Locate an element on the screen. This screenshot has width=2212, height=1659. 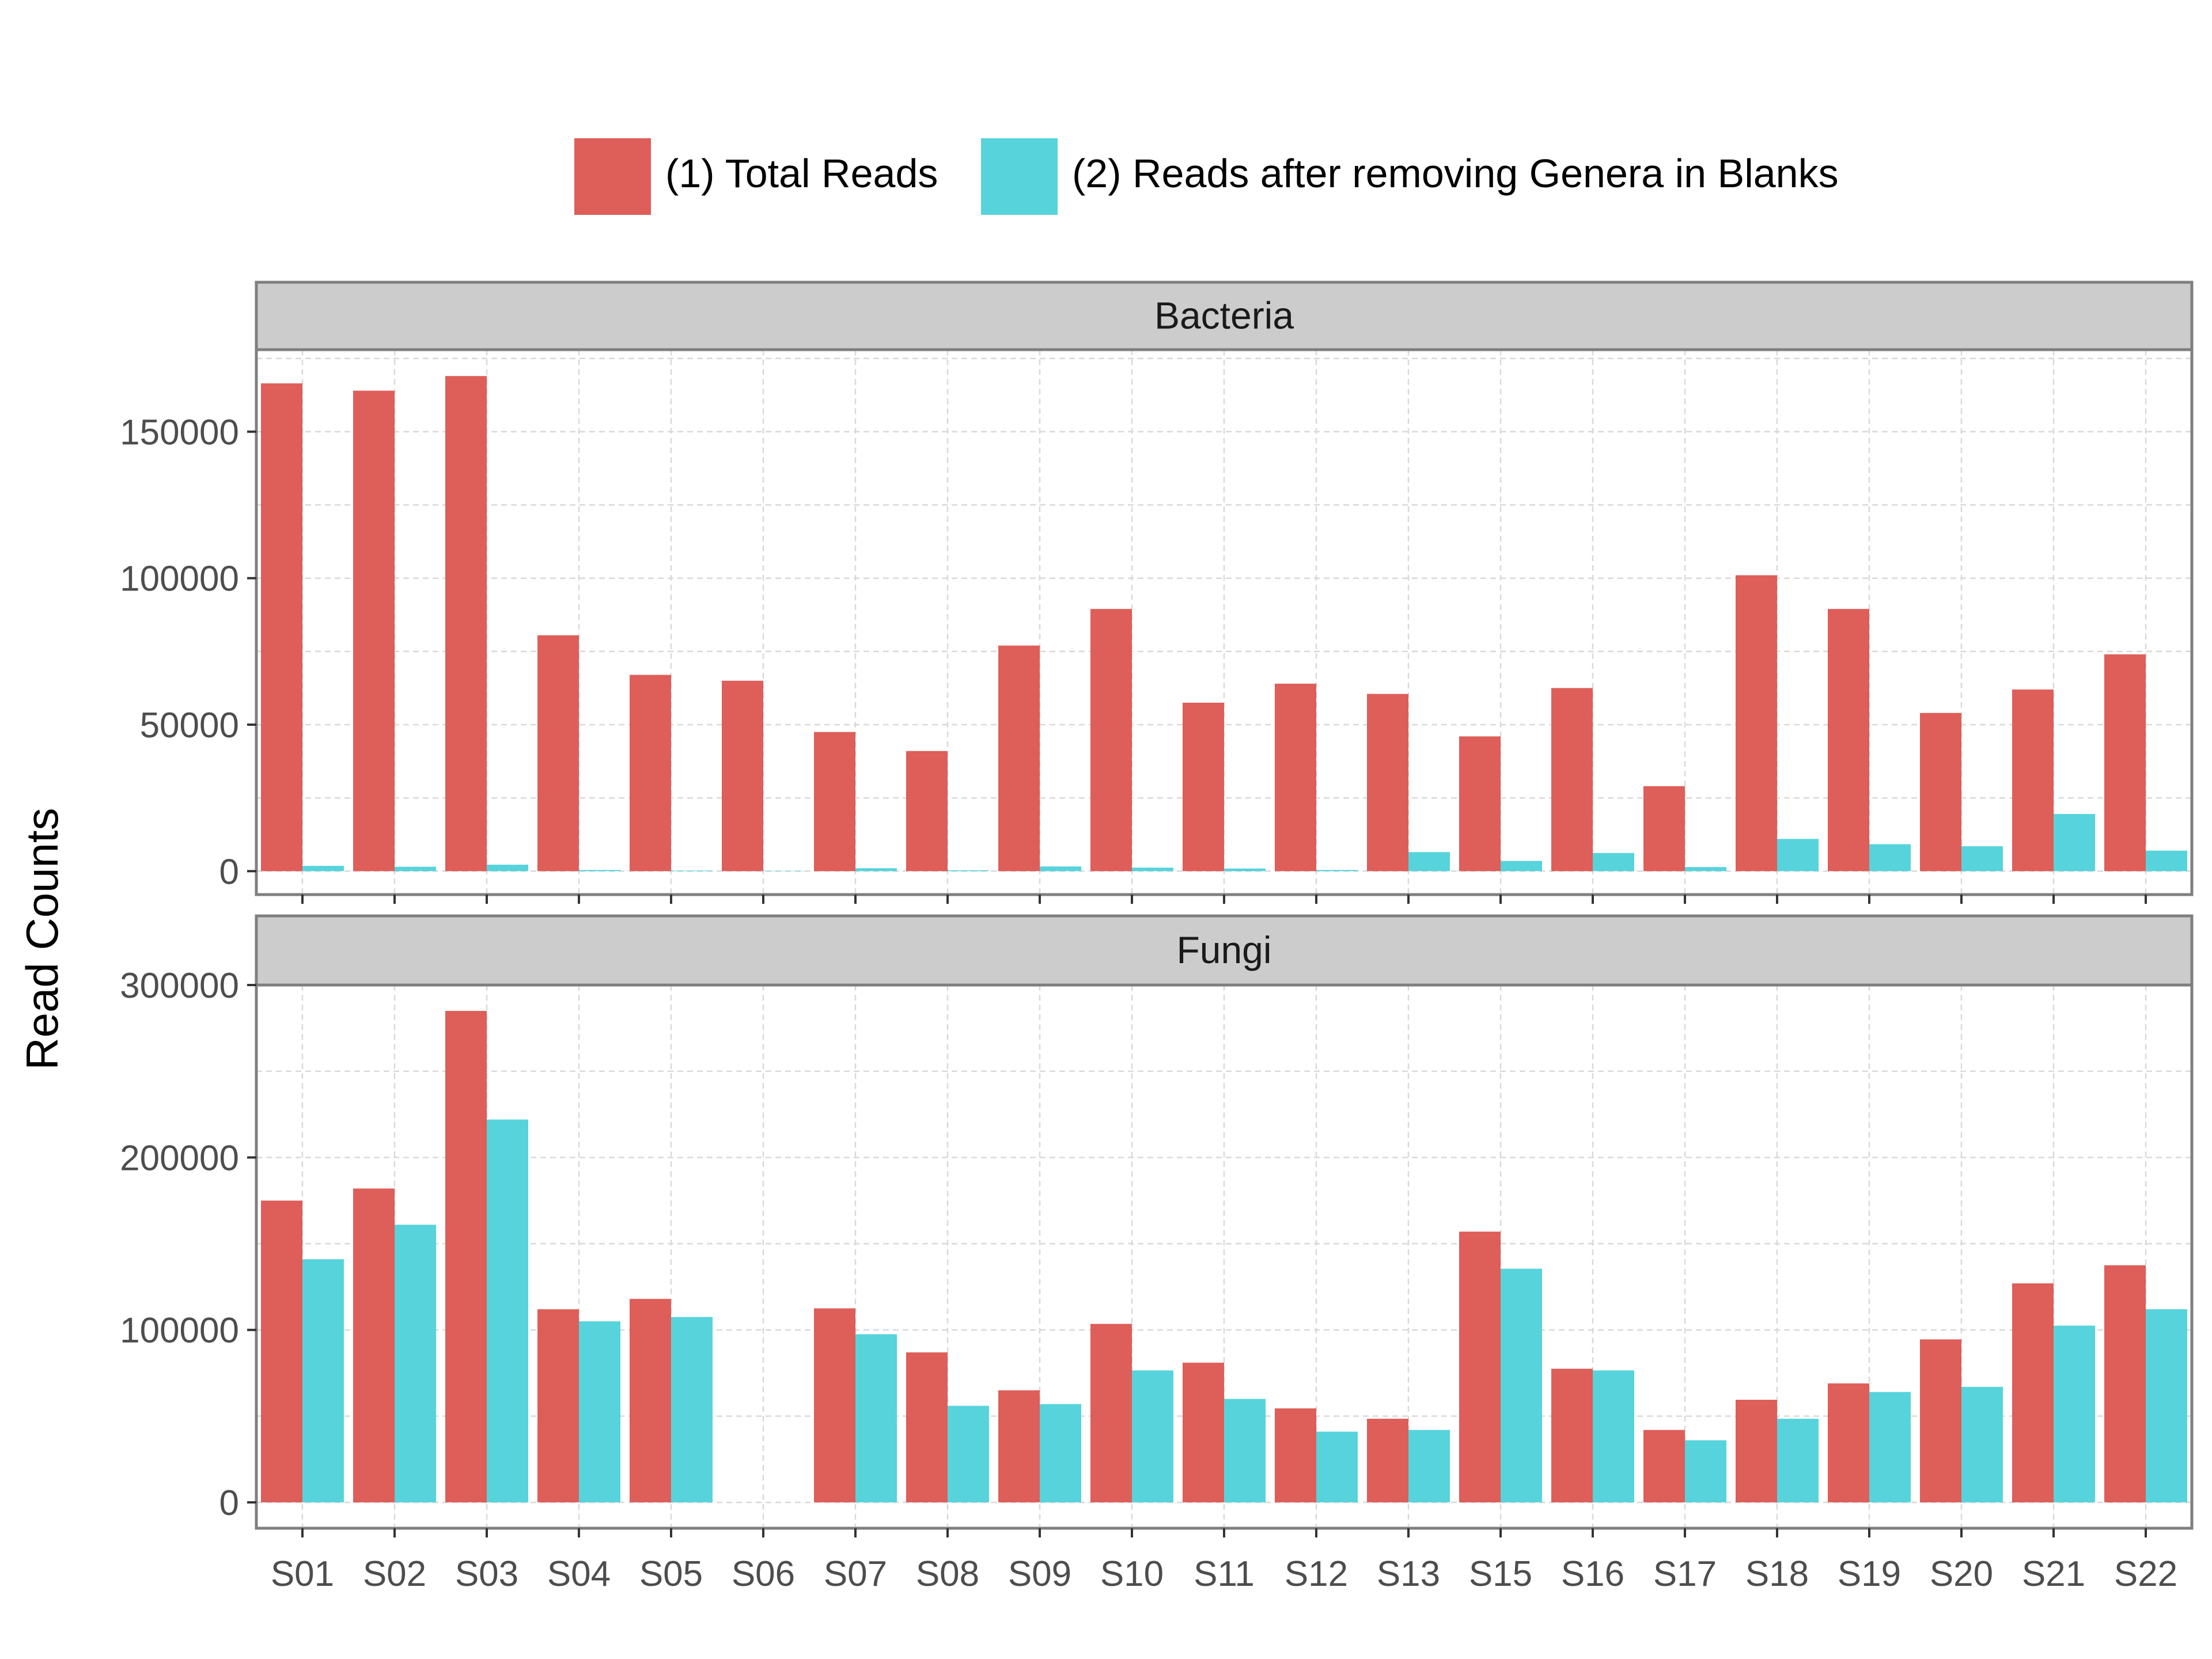
x-tick-label-s08: S08 is located at coordinates (947, 1574).